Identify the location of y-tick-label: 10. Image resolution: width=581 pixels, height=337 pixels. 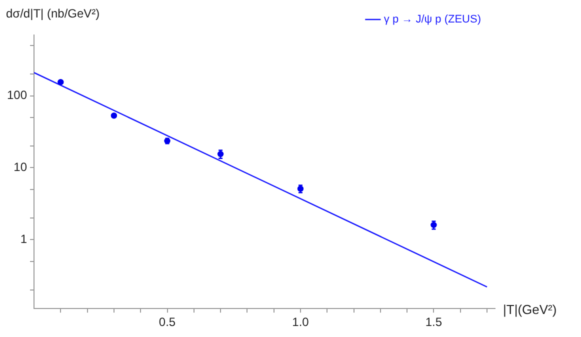
(21, 167).